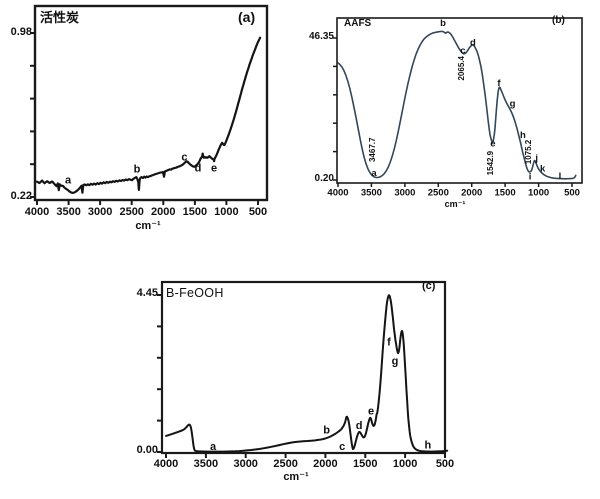 The width and height of the screenshot is (600, 499). I want to click on annotation-b-i: i, so click(530, 177).